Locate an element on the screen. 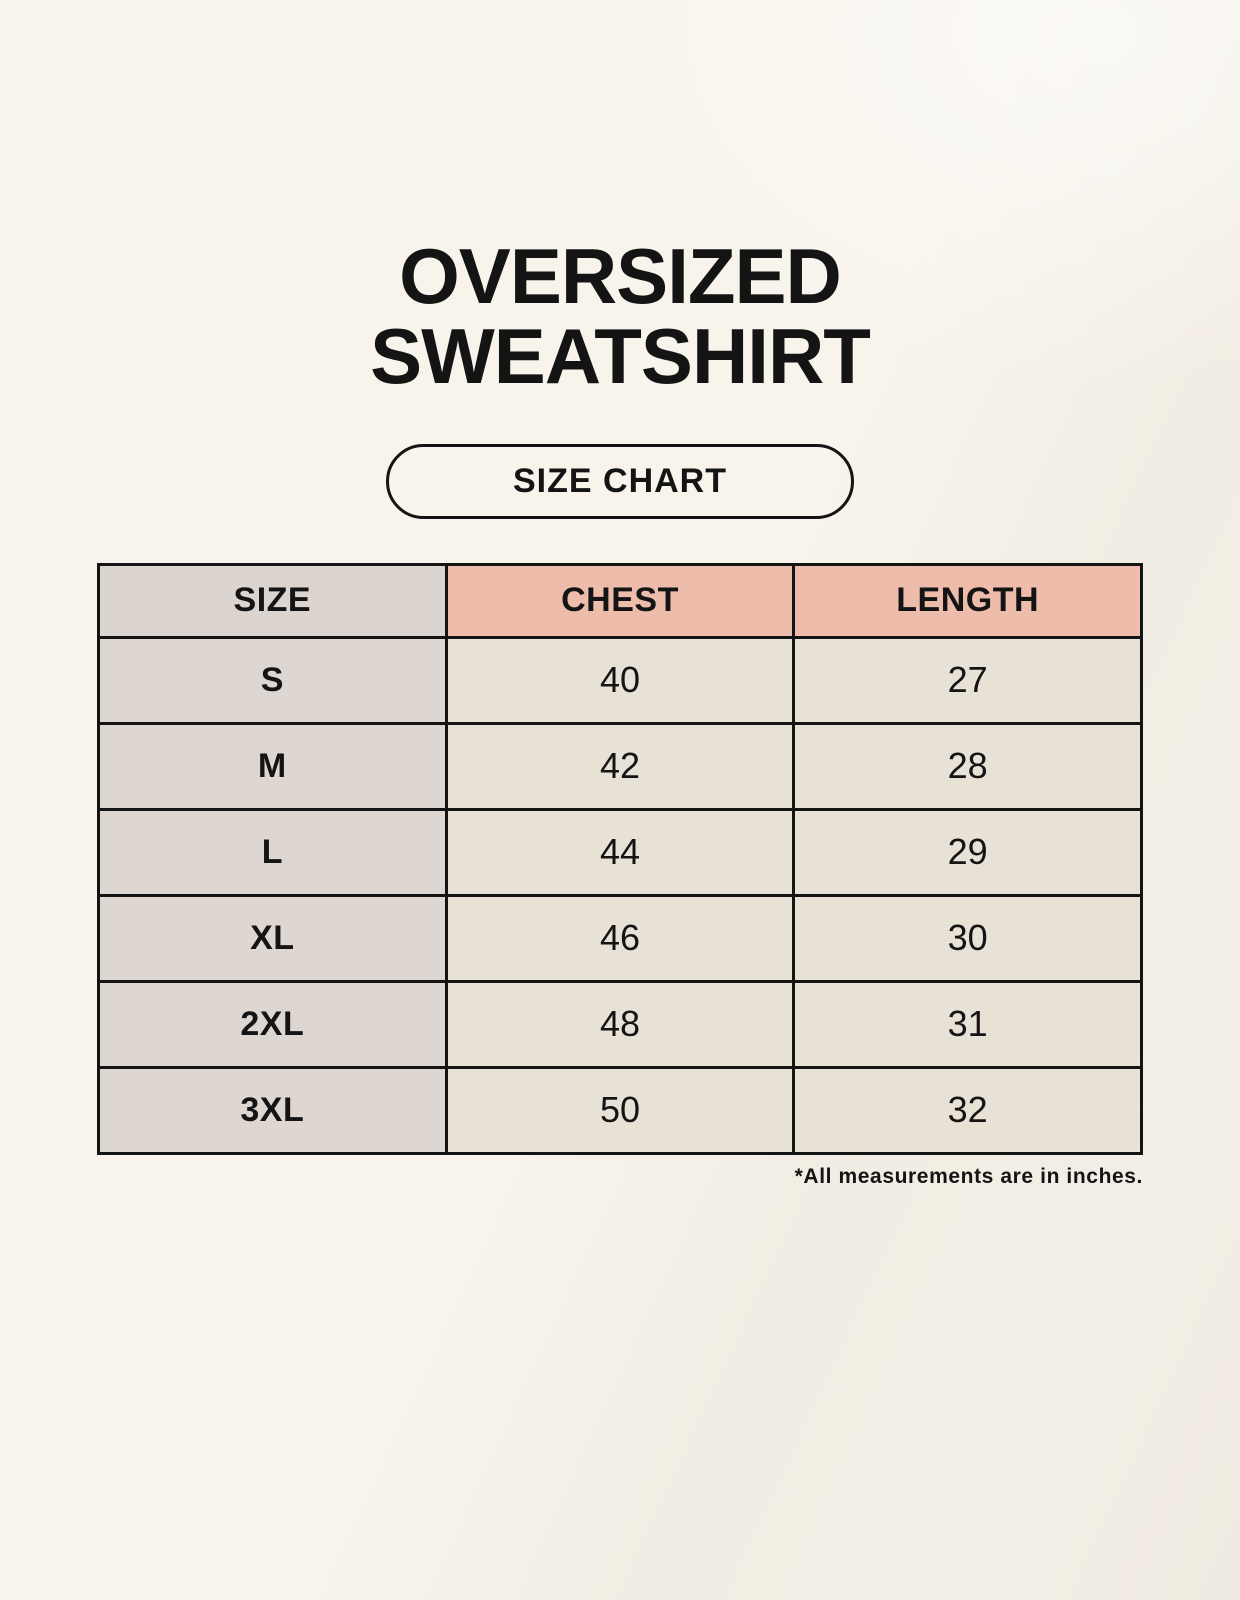 Image resolution: width=1240 pixels, height=1600 pixels. size-cell: S is located at coordinates (272, 680).